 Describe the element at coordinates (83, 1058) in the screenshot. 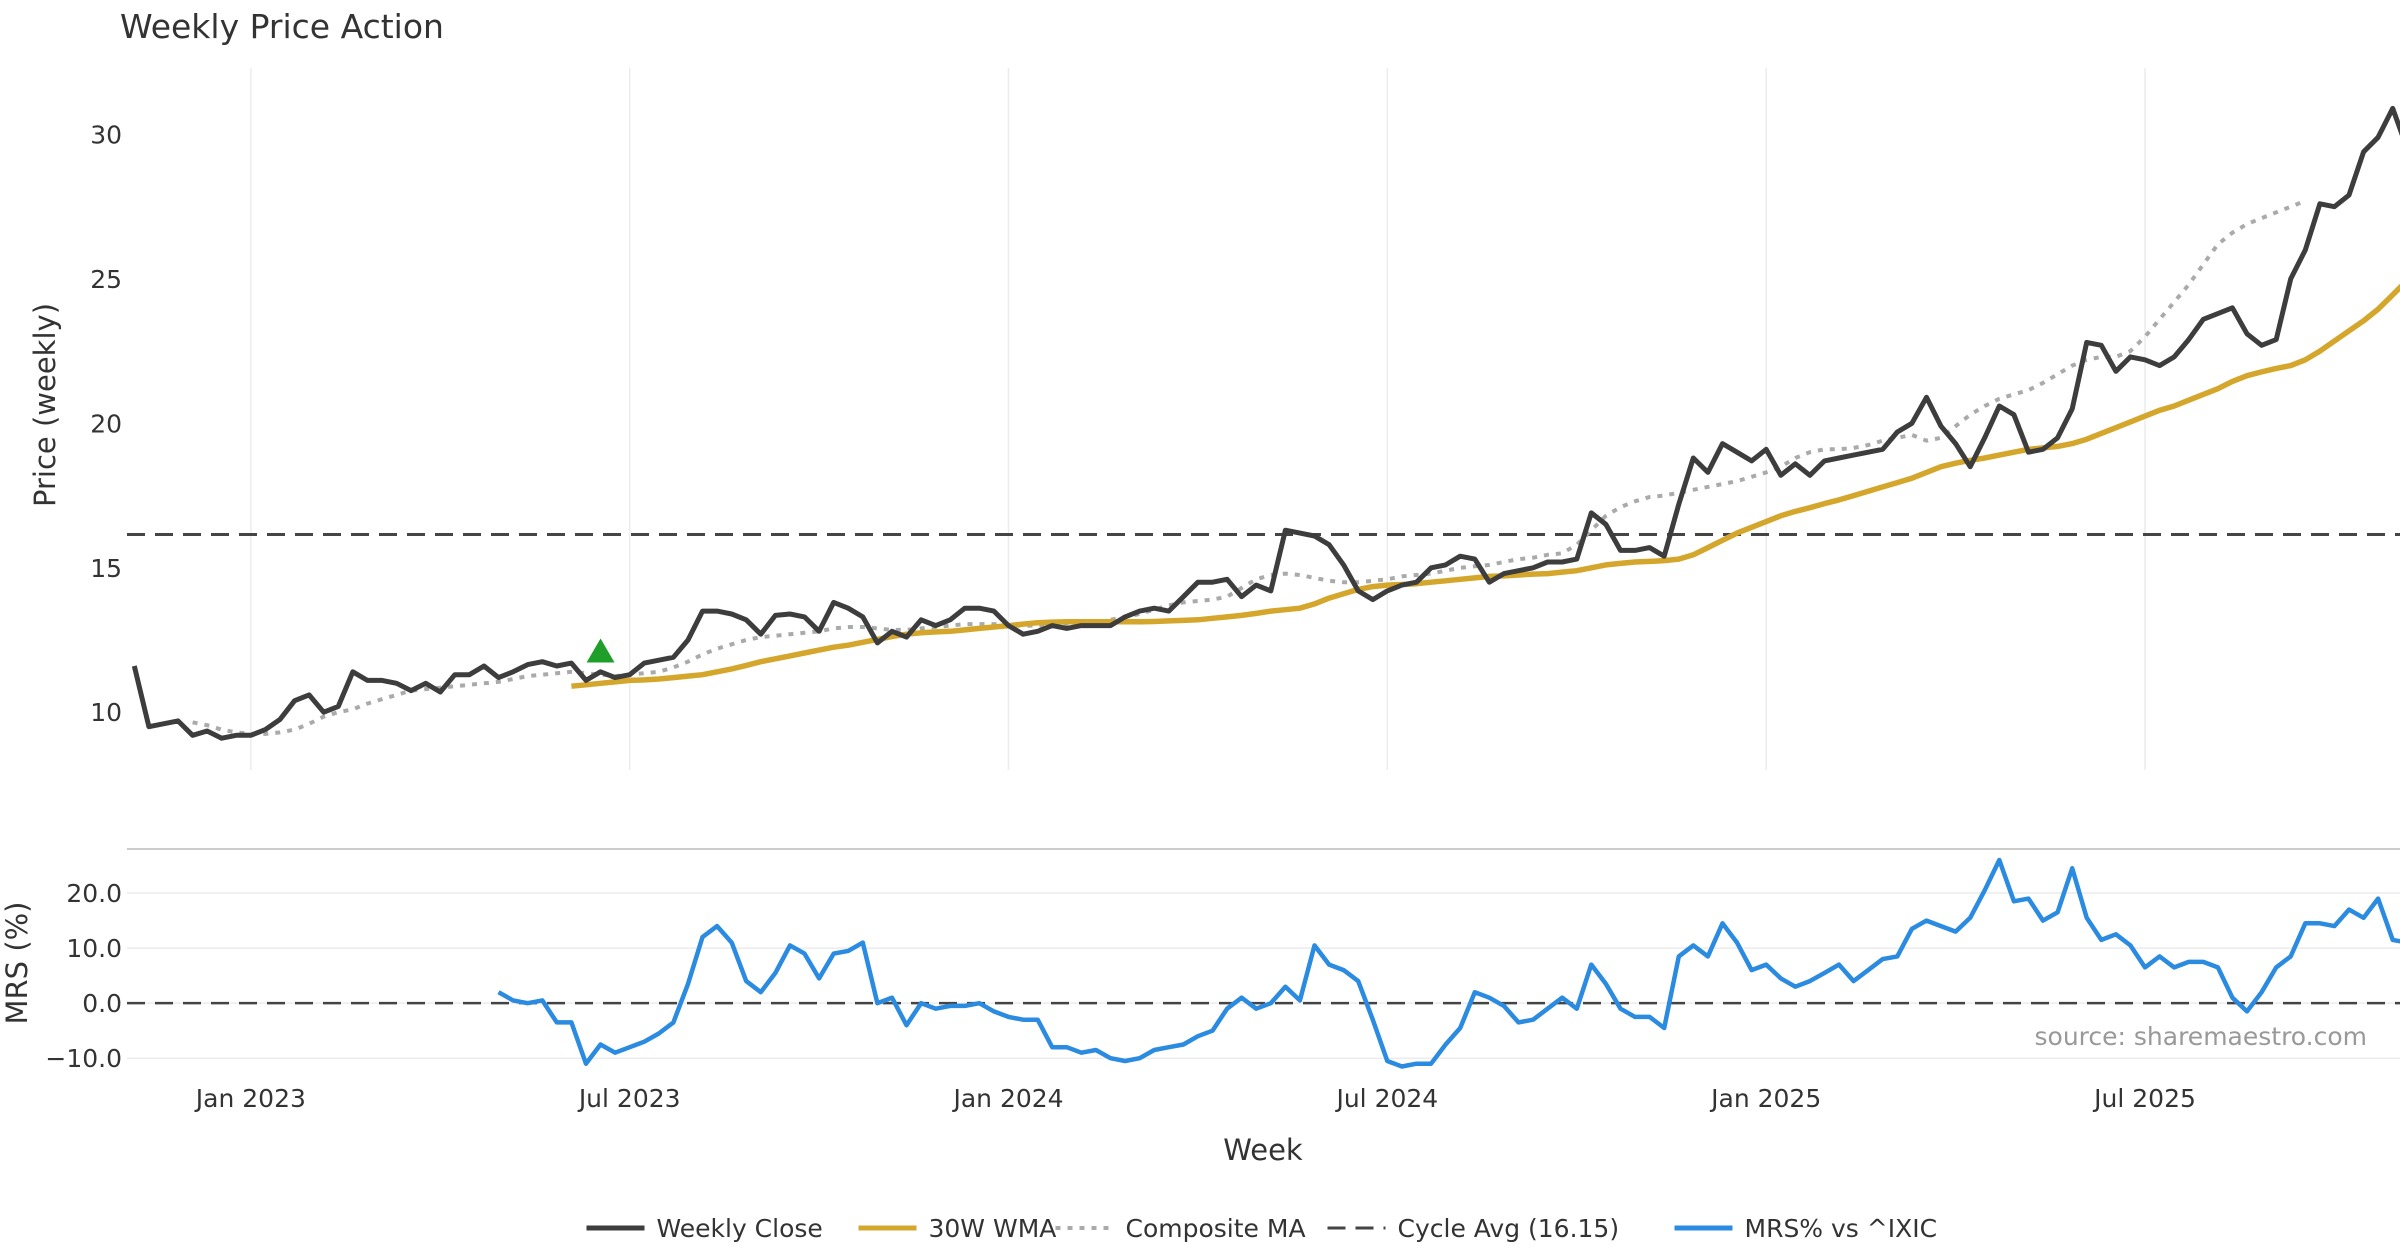

I see `mrs-y-tick-label: −10.0` at that location.